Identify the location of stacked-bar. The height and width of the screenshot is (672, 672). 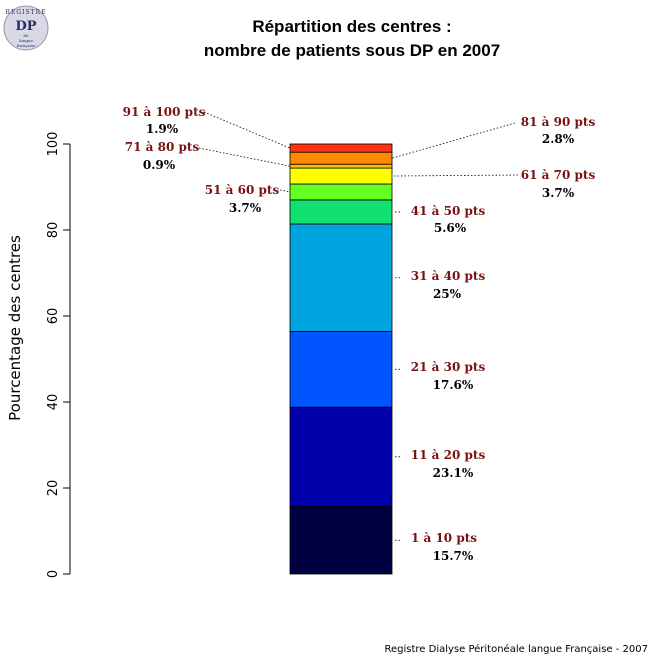
(341, 359).